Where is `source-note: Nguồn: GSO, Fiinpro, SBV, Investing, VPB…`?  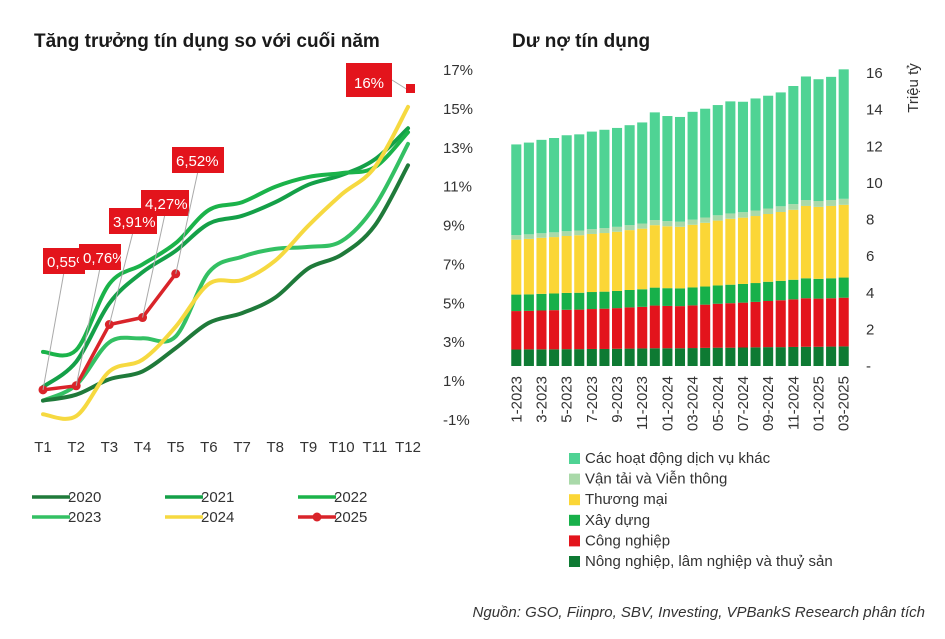 source-note: Nguồn: GSO, Fiinpro, SBV, Investing, VPB… is located at coordinates (699, 612).